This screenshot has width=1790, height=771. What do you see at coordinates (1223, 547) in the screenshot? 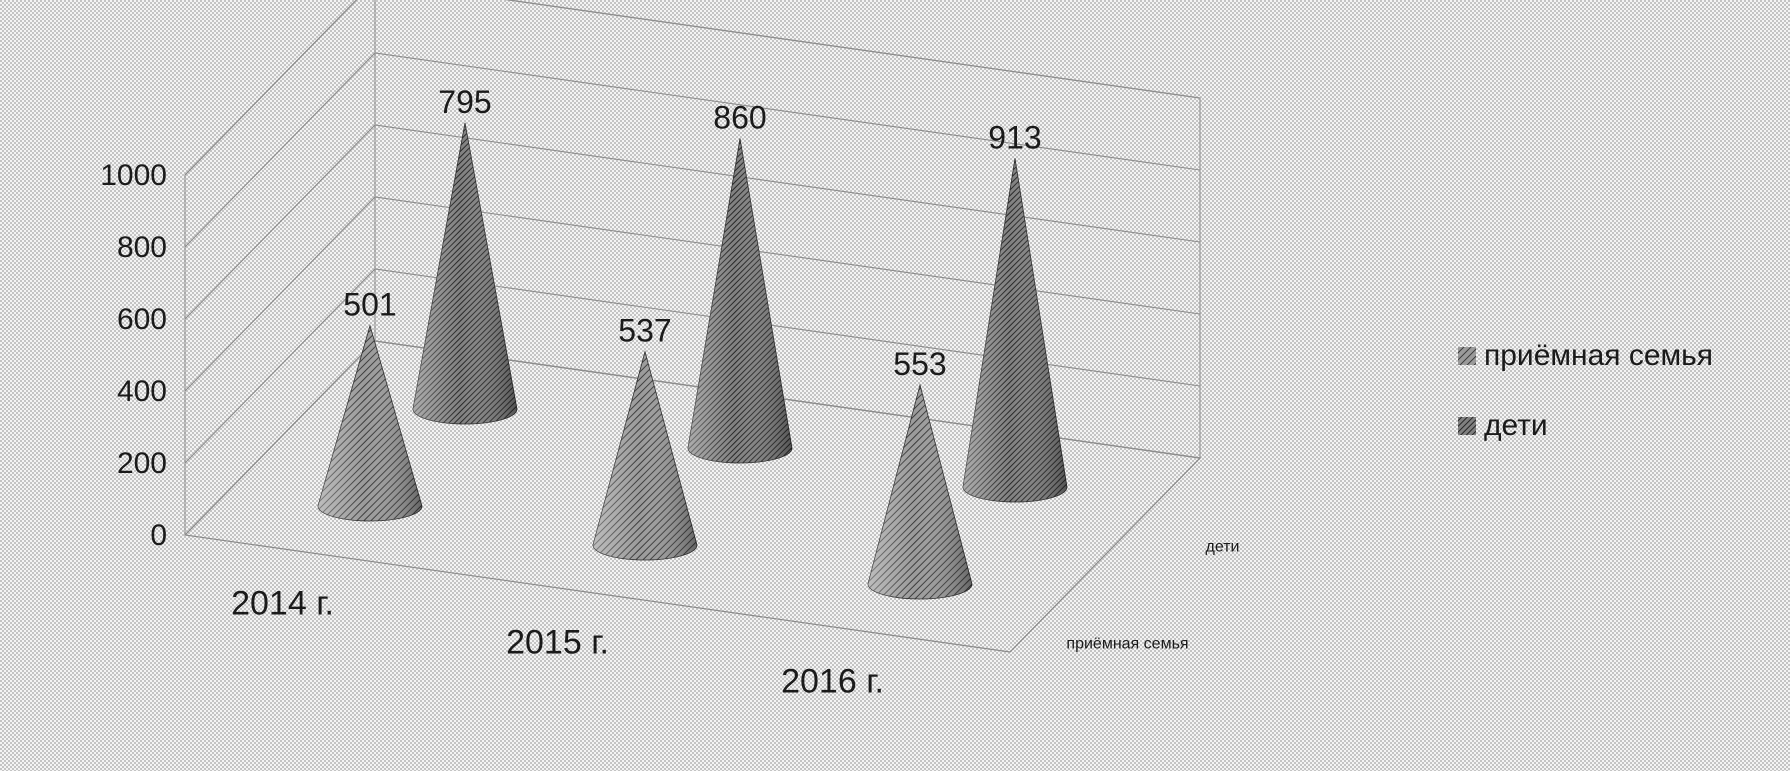
I see `depth-axis-label: дети` at bounding box center [1223, 547].